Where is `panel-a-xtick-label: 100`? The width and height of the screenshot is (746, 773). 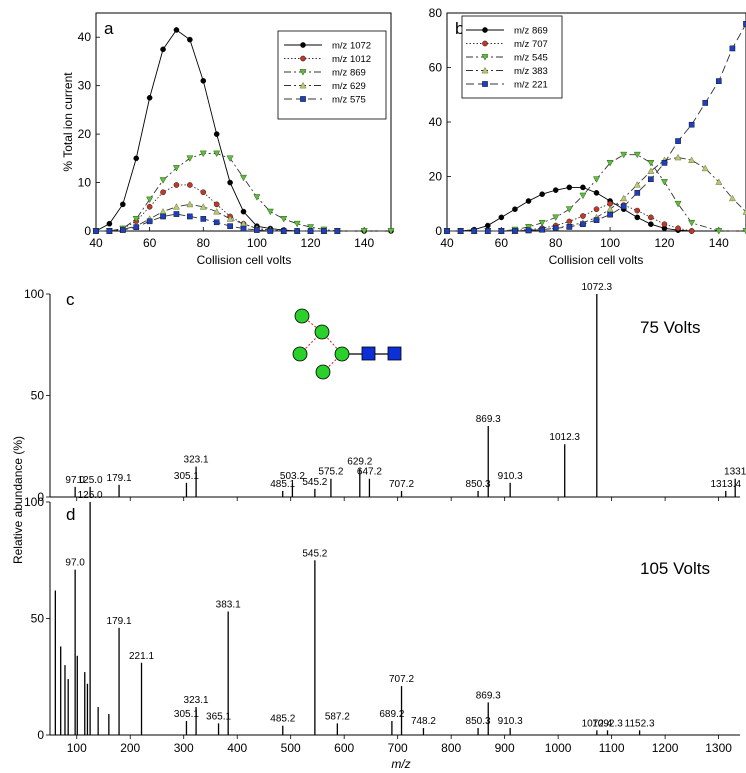 panel-a-xtick-label: 100 is located at coordinates (257, 243).